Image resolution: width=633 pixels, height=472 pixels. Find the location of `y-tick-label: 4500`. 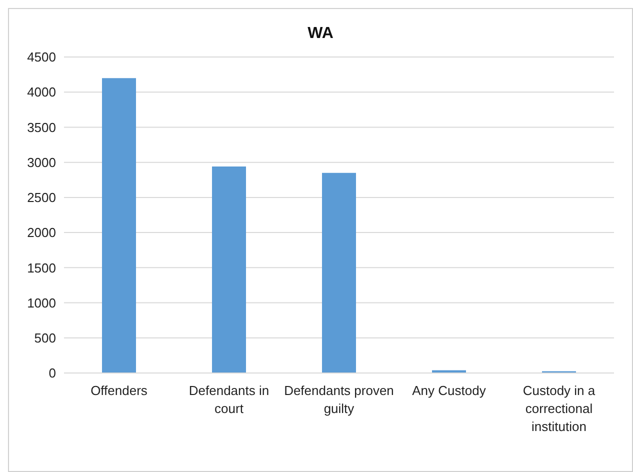

y-tick-label: 4500 is located at coordinates (41, 57).